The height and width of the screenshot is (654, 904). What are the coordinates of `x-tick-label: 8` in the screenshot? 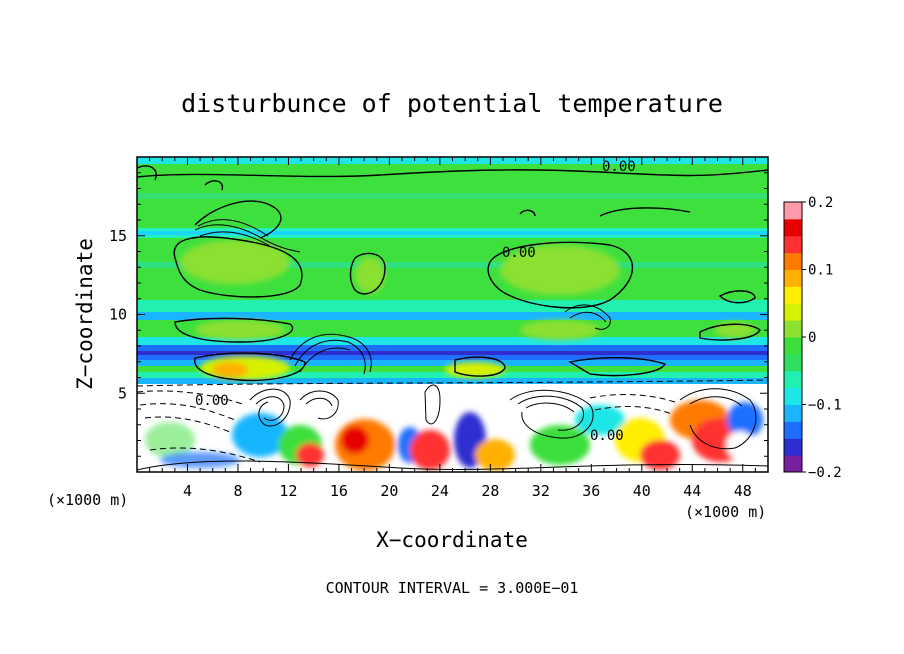 It's located at (237, 491).